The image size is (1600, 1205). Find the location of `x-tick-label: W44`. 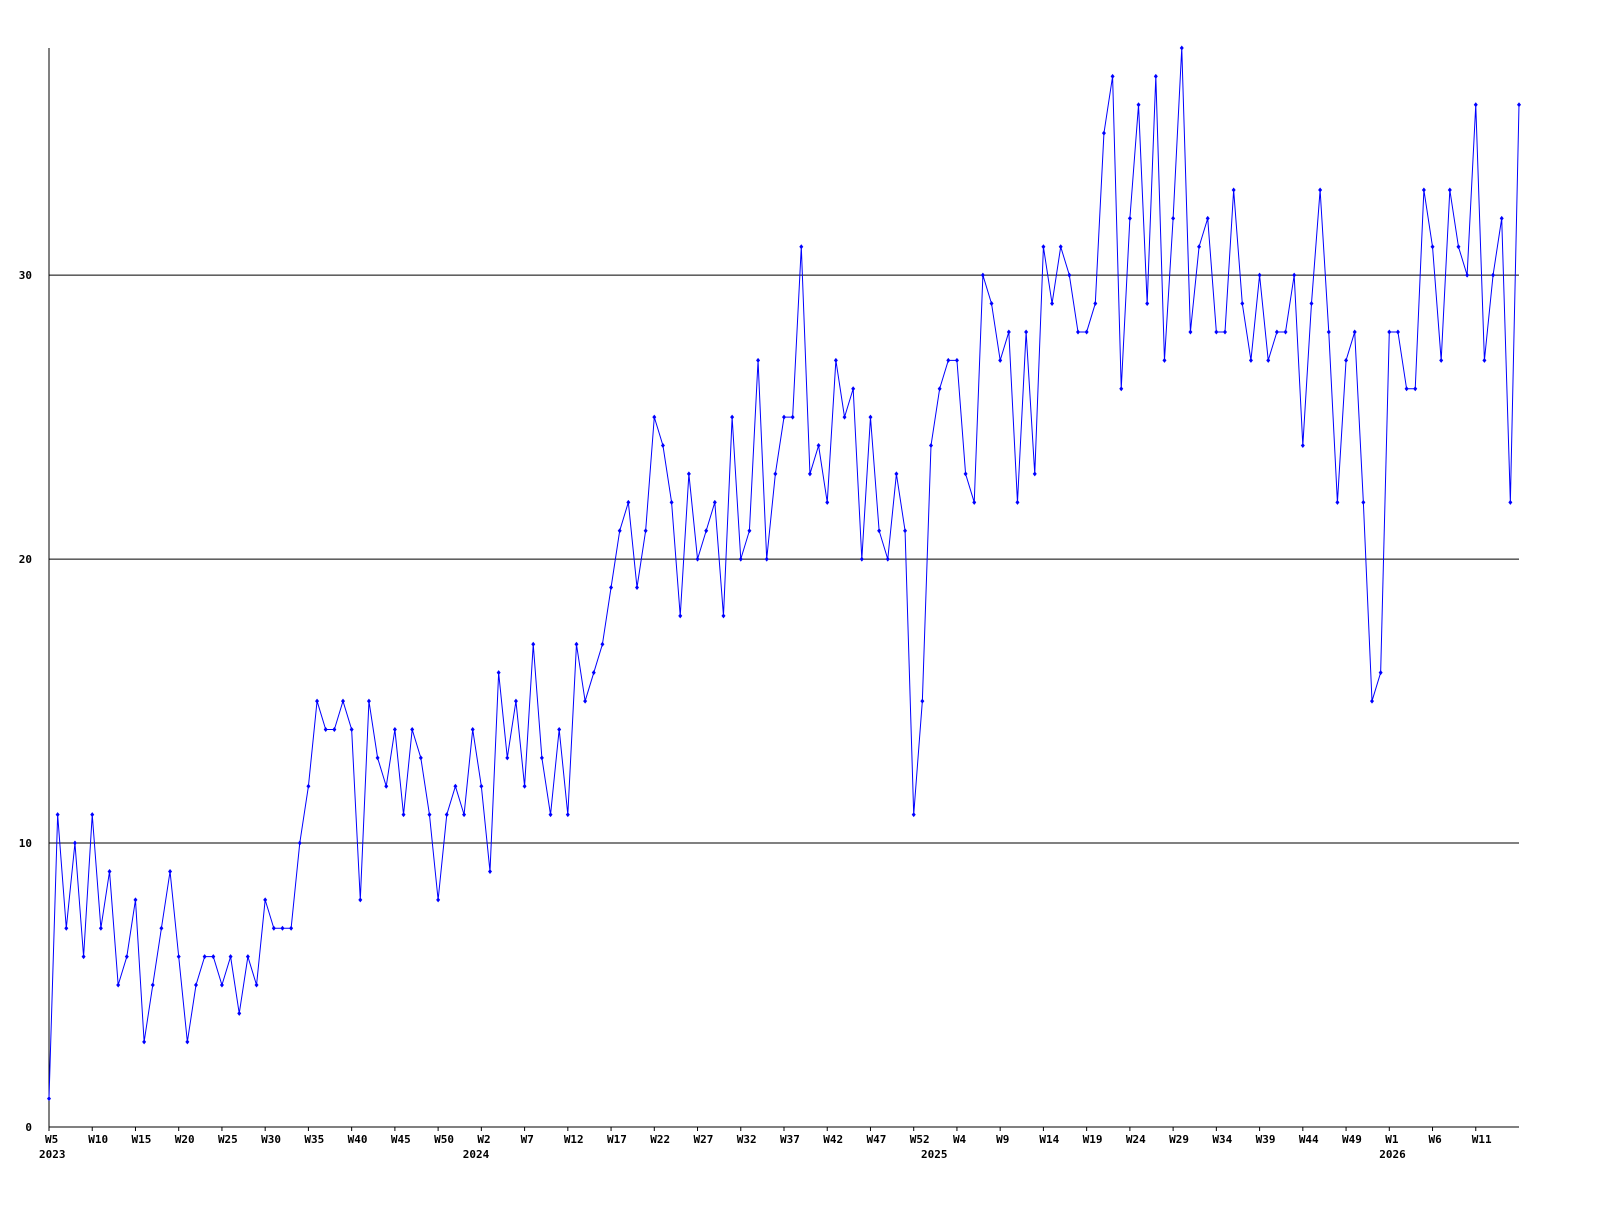

x-tick-label: W44 is located at coordinates (1309, 1139).